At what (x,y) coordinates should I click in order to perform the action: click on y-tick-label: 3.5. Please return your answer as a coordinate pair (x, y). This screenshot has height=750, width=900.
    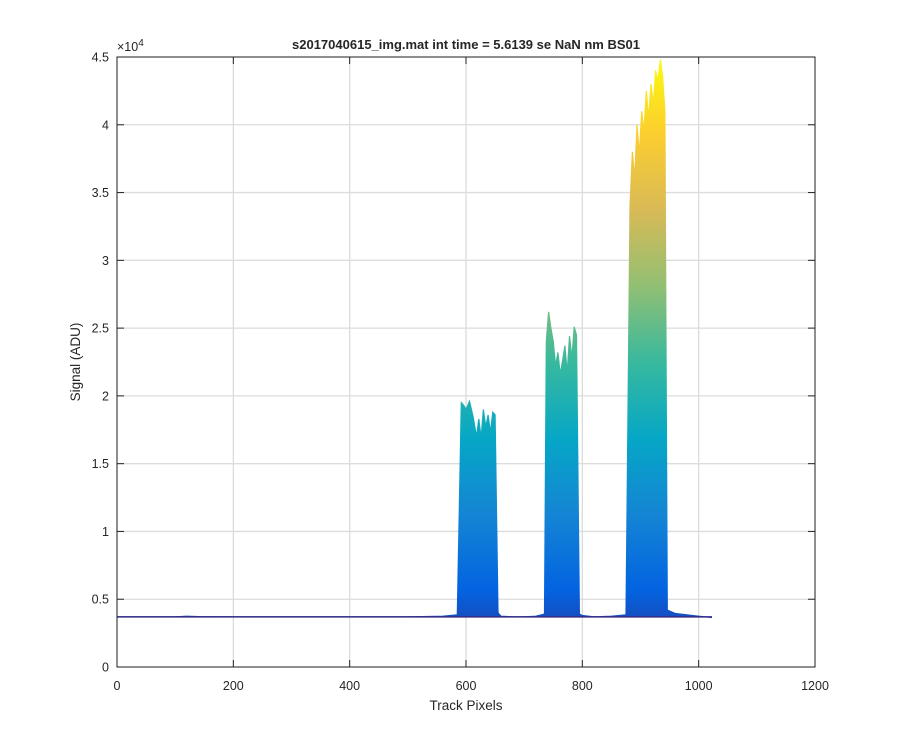
    Looking at the image, I should click on (100, 193).